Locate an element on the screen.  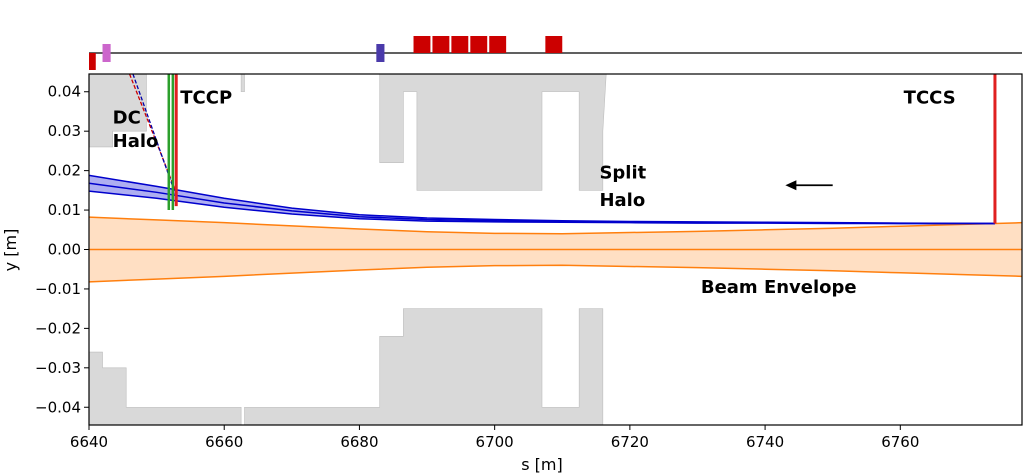
x-tick-label: 6700 is located at coordinates (495, 442).